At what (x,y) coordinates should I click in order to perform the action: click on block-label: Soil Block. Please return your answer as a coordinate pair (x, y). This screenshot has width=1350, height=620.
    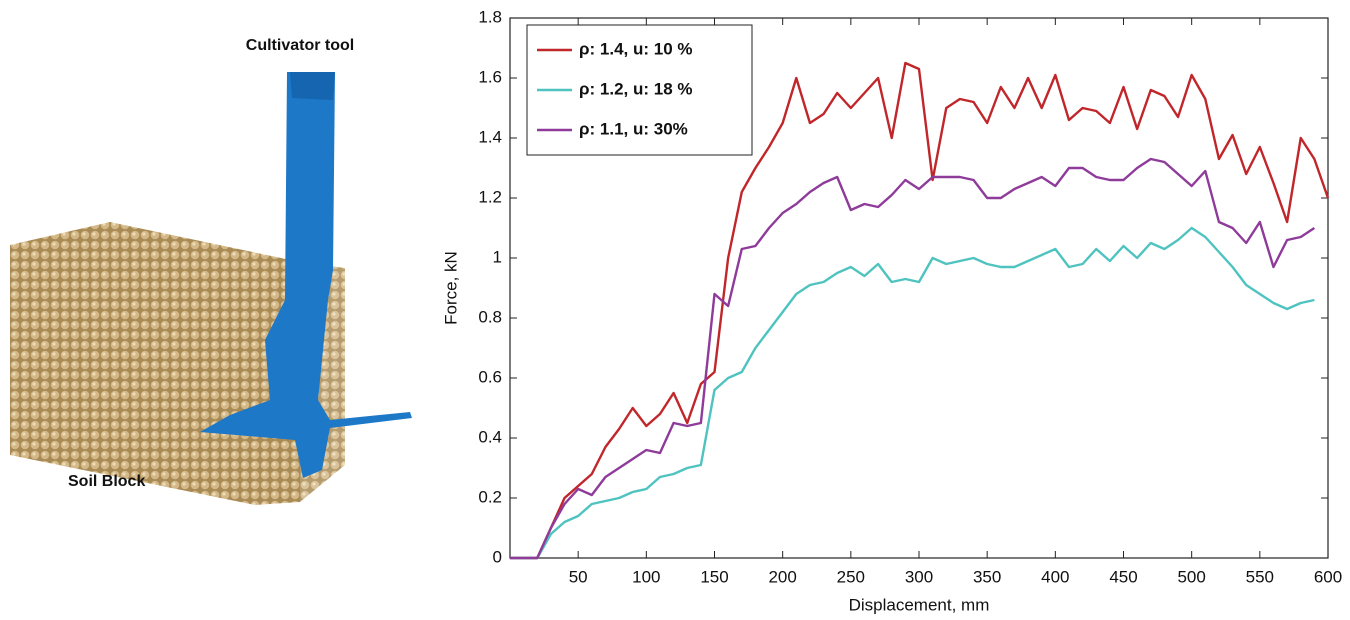
    Looking at the image, I should click on (106, 481).